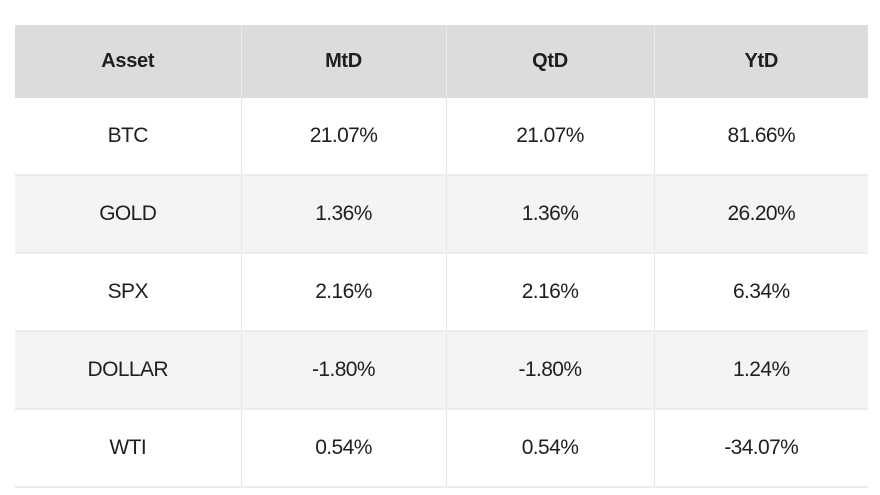 This screenshot has height=495, width=880. What do you see at coordinates (128, 61) in the screenshot?
I see `header-asset: Asset` at bounding box center [128, 61].